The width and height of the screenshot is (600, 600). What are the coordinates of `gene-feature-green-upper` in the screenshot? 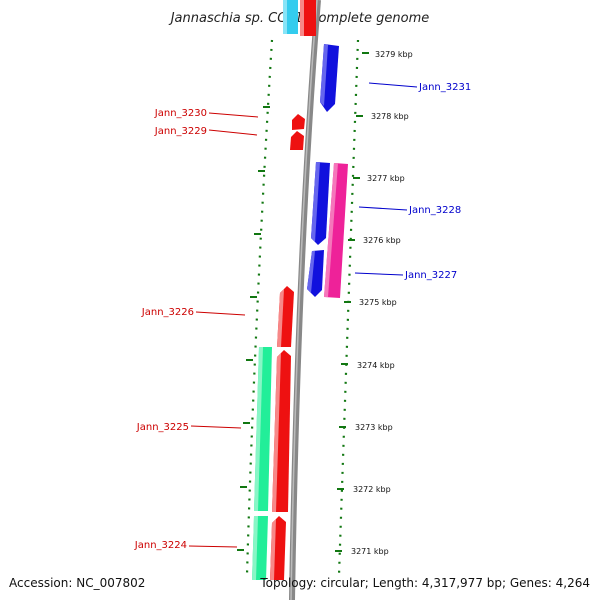 It's located at (263, 429).